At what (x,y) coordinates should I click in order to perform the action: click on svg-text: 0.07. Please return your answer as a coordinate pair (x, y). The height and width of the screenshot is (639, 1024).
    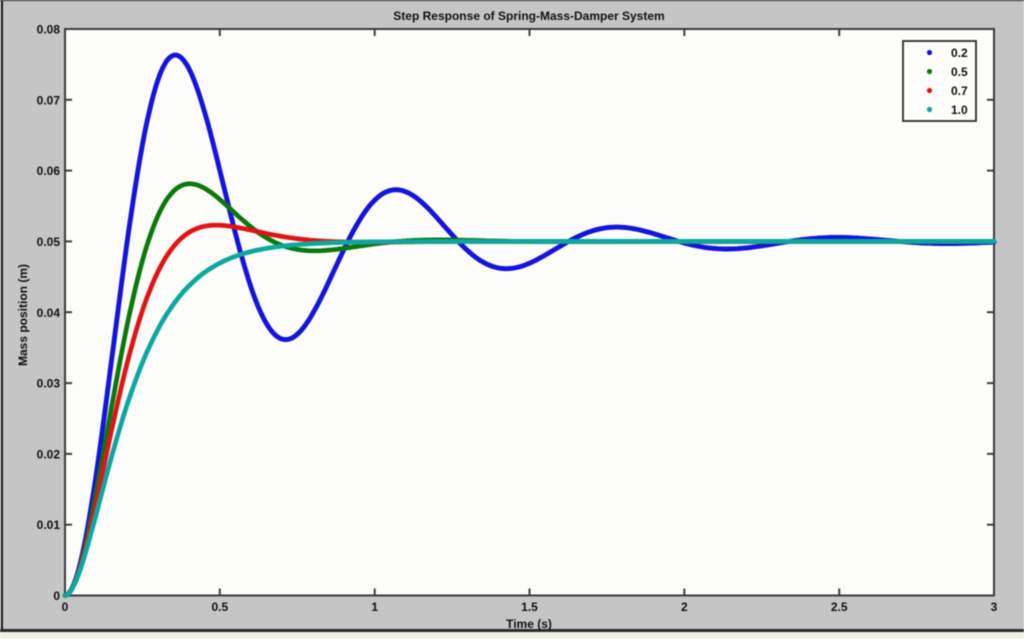
    Looking at the image, I should click on (49, 100).